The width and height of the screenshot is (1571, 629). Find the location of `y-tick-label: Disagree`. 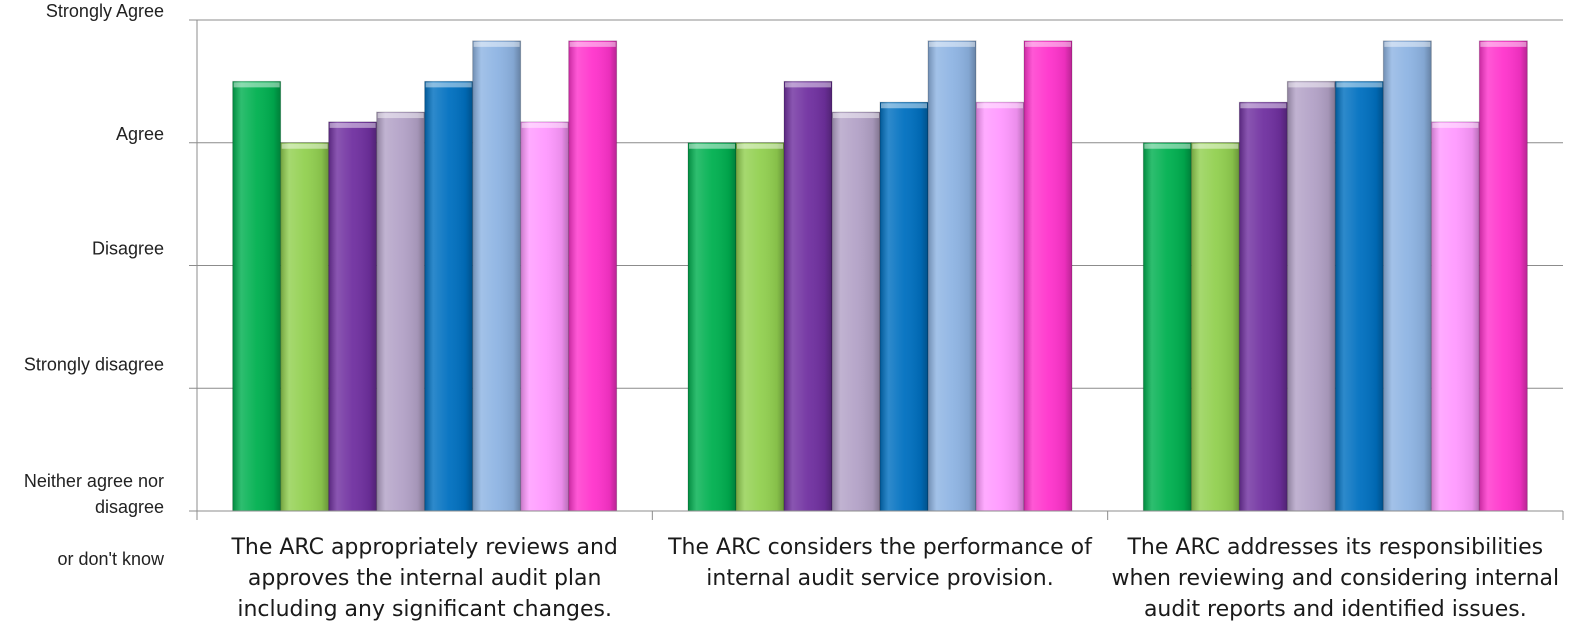

y-tick-label: Disagree is located at coordinates (128, 249).